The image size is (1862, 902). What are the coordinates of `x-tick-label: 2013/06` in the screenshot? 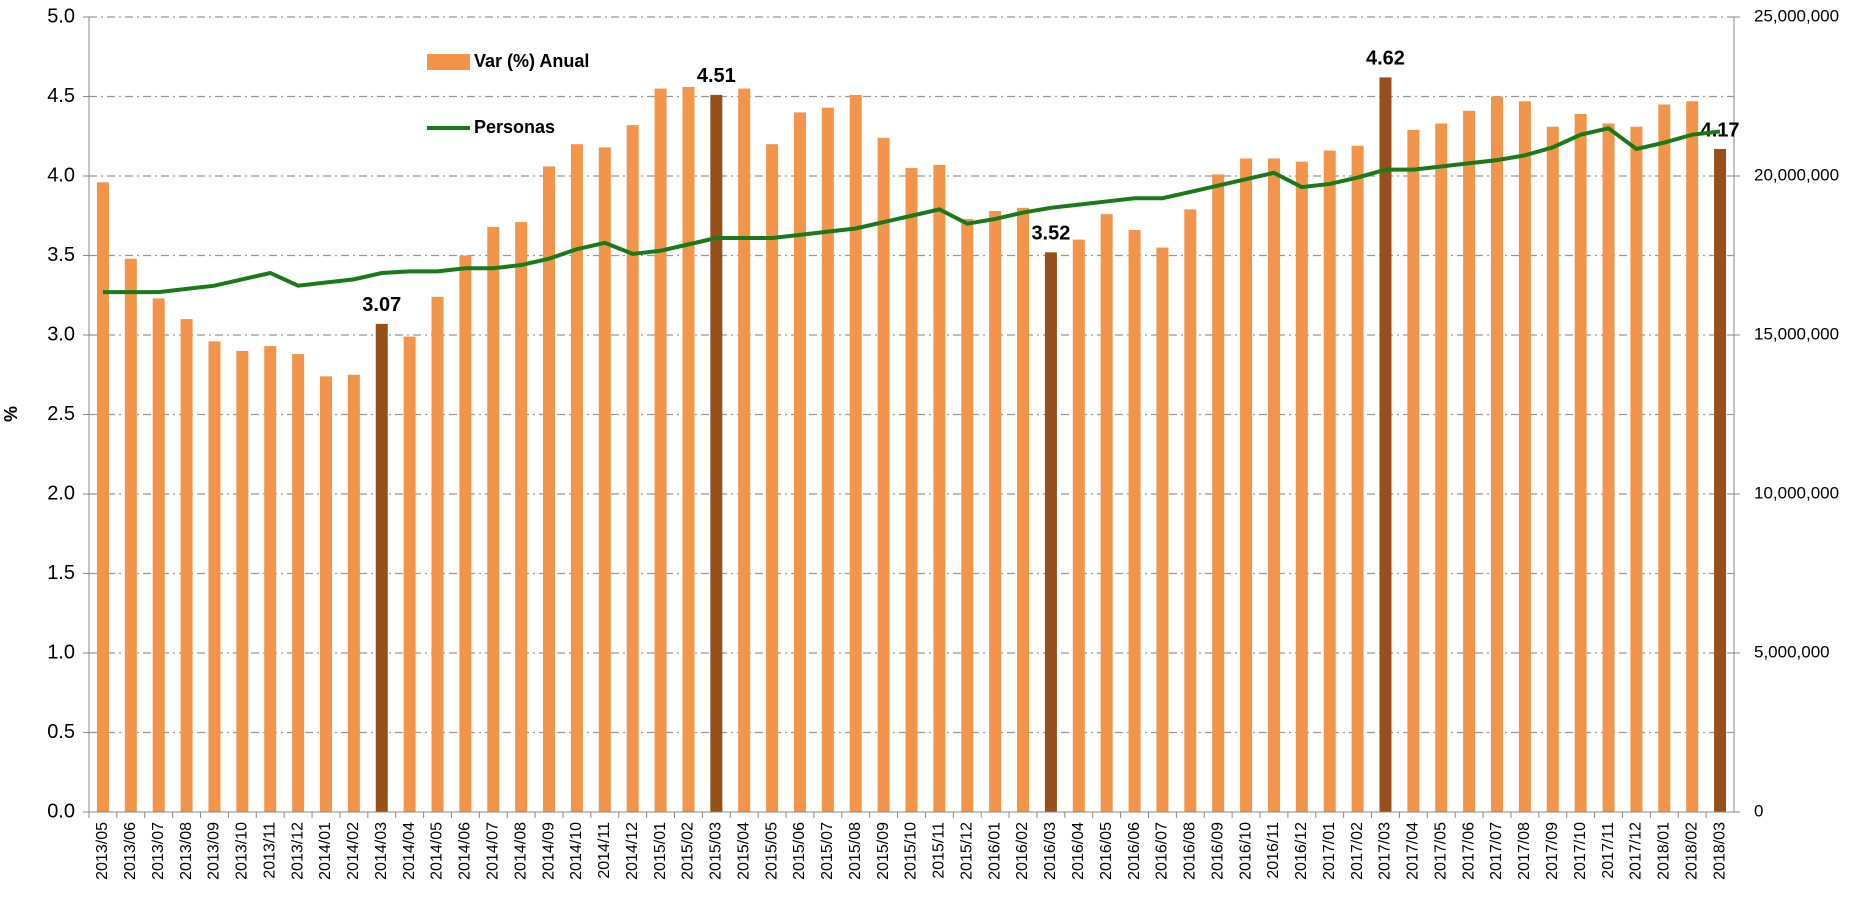 It's located at (130, 851).